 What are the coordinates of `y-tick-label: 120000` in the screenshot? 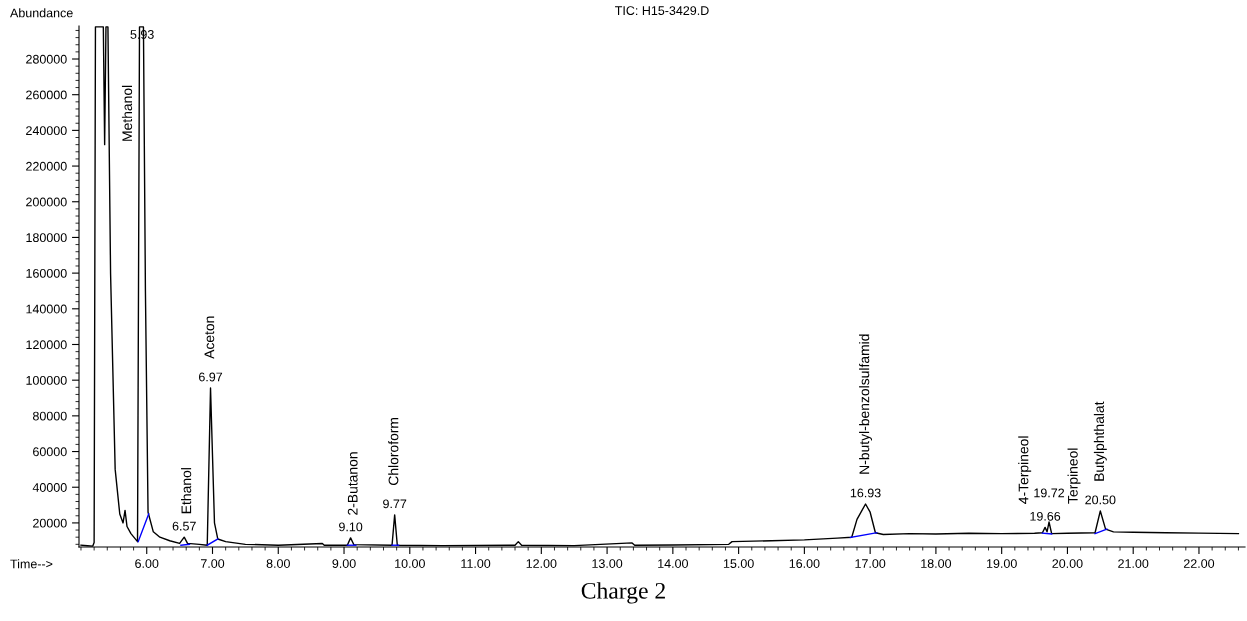 It's located at (46, 345).